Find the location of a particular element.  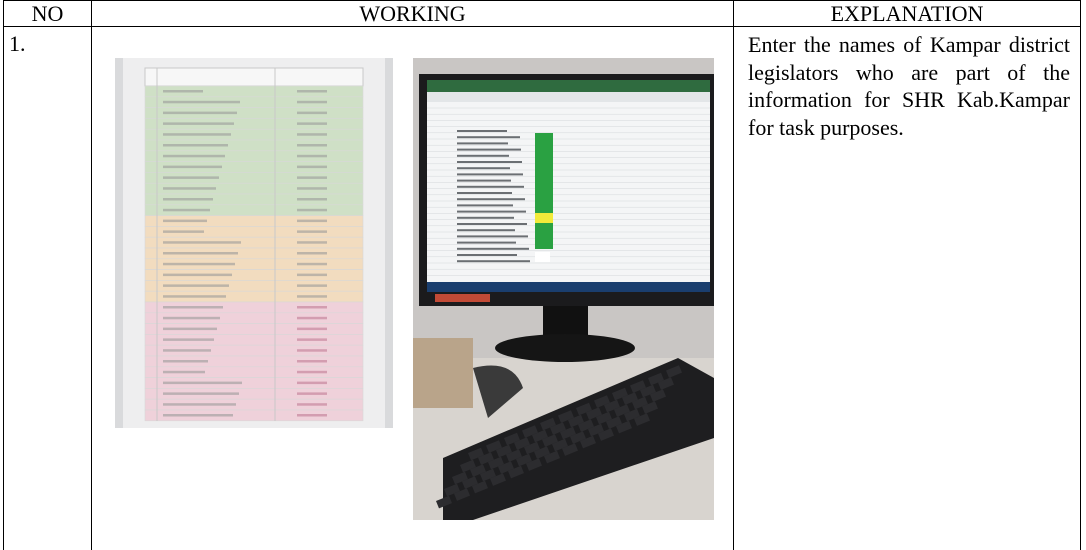

list-header is located at coordinates (254, 77).